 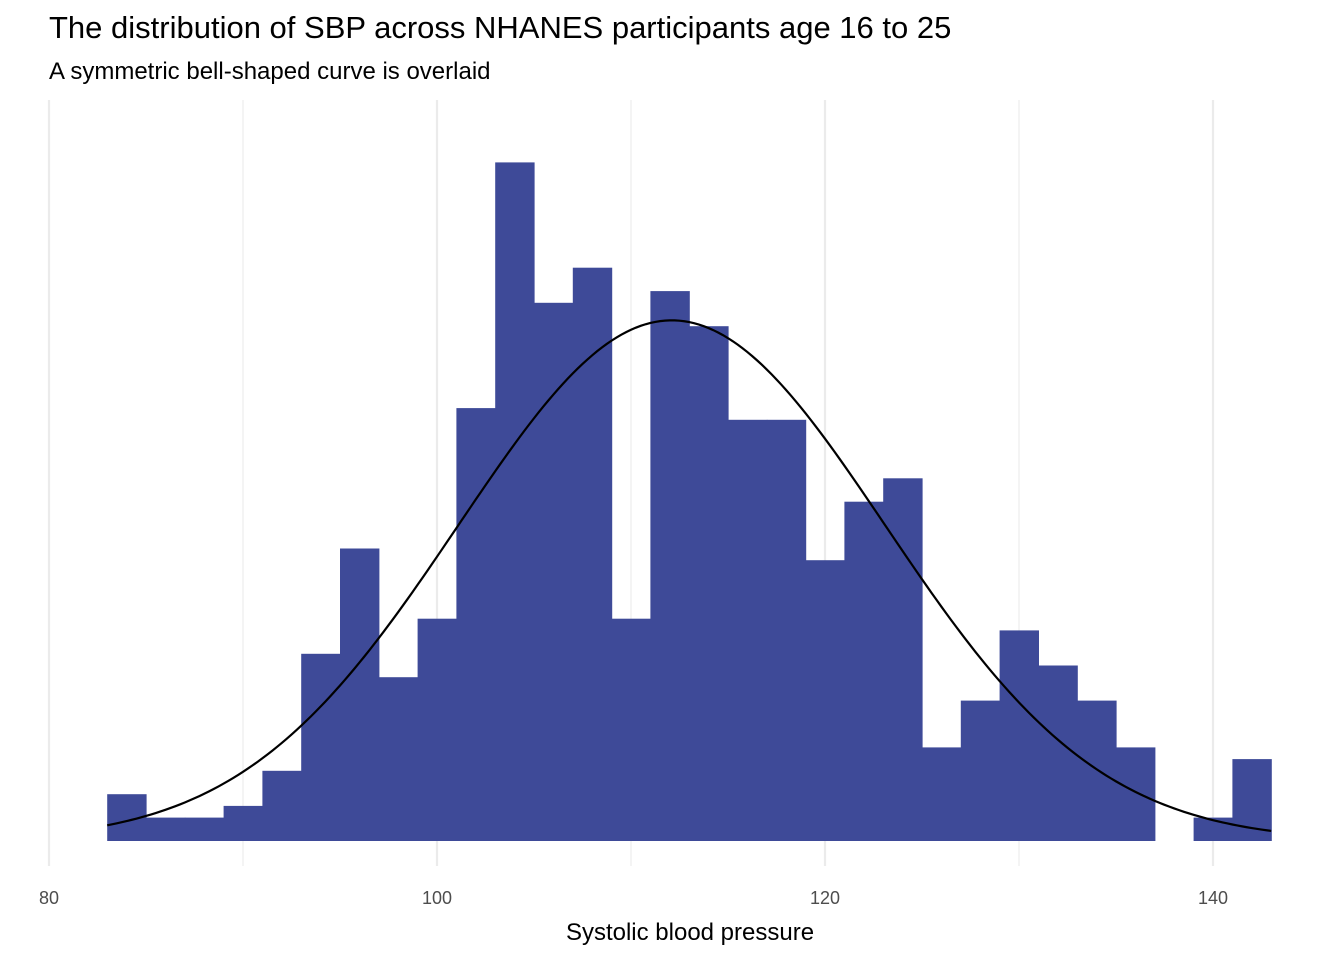 I want to click on x-tick-label: 80, so click(x=49, y=898).